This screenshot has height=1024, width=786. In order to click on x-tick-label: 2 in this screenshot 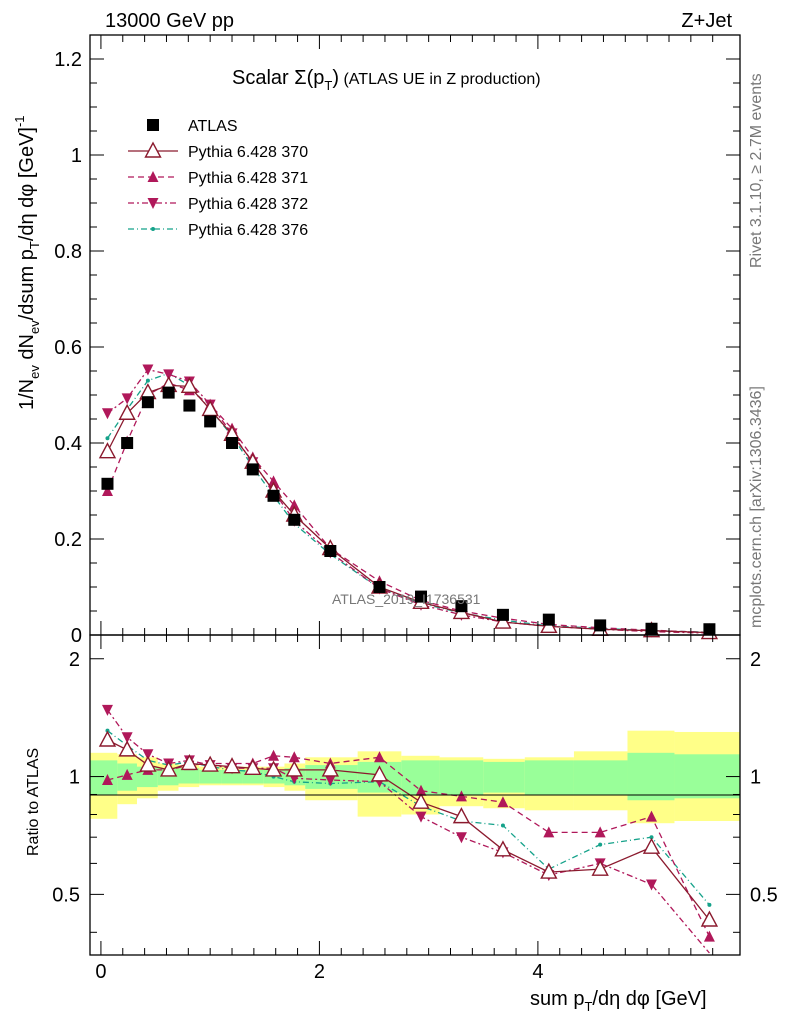, I will do `click(319, 972)`.